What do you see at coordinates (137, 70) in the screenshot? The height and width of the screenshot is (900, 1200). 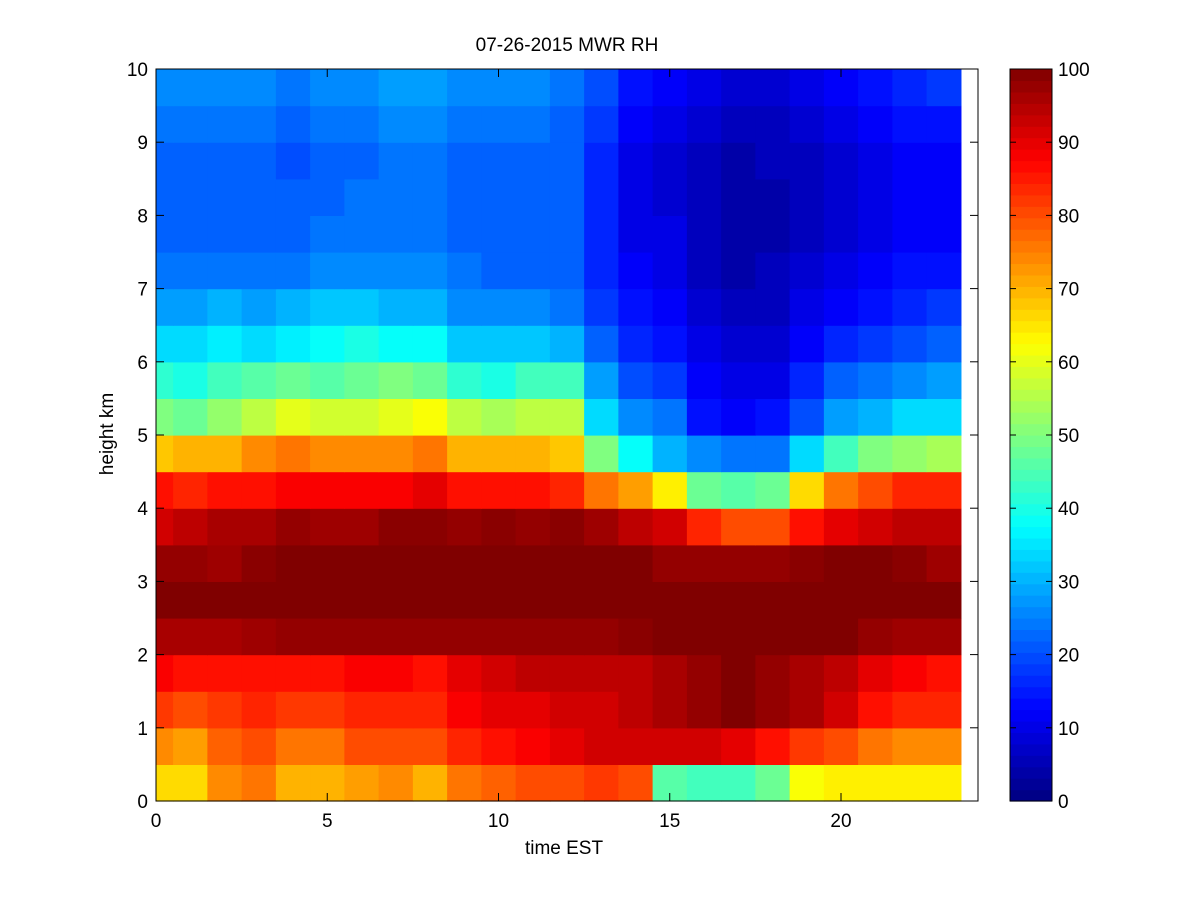 I see `y-tick-label: 10` at bounding box center [137, 70].